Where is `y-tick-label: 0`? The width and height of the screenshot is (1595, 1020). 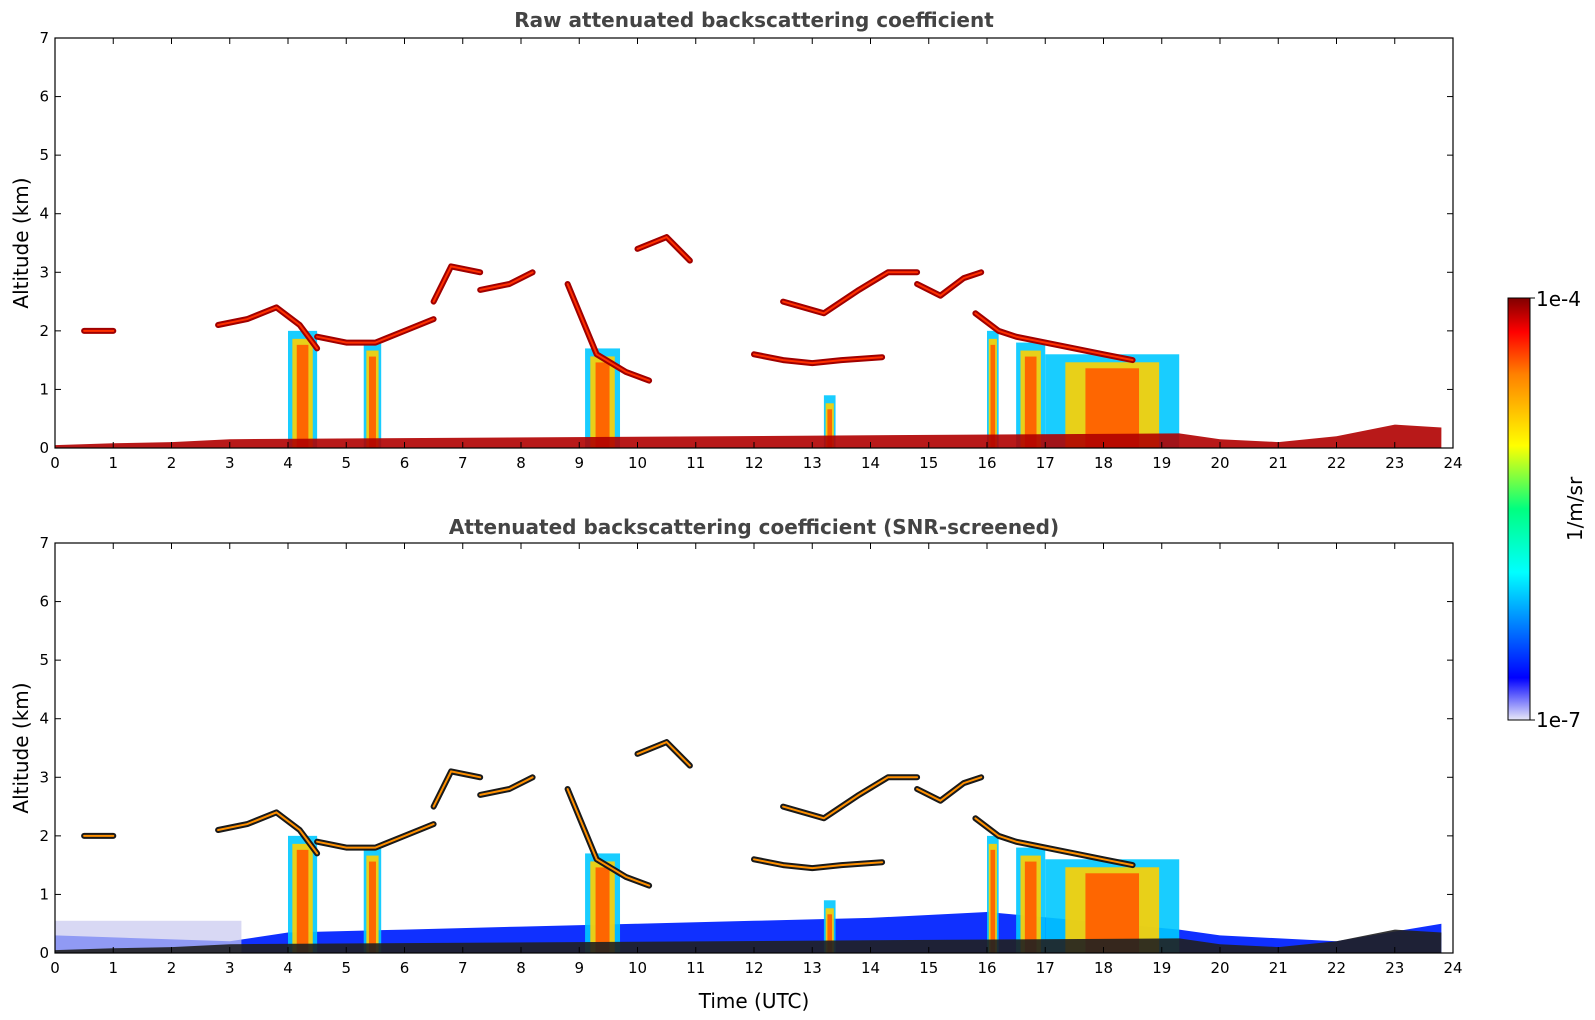
y-tick-label: 0 is located at coordinates (44, 953).